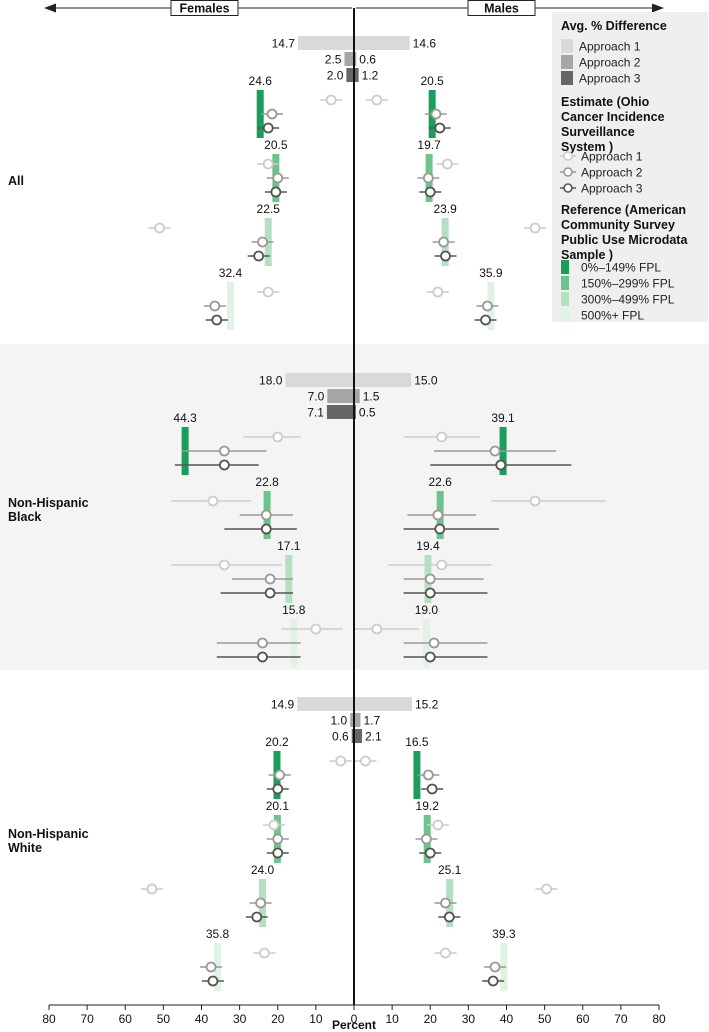 Image resolution: width=709 pixels, height=1032 pixels. Describe the element at coordinates (354, 1019) in the screenshot. I see `x-tick-label: 0` at that location.